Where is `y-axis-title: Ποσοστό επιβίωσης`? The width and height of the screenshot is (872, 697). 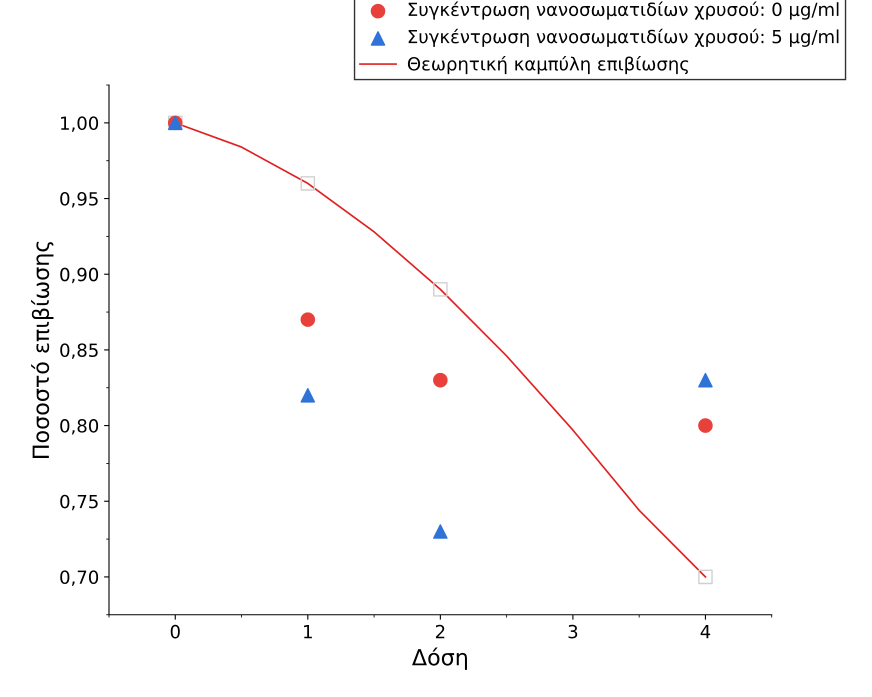 y-axis-title: Ποσοστό επιβίωσης is located at coordinates (42, 350).